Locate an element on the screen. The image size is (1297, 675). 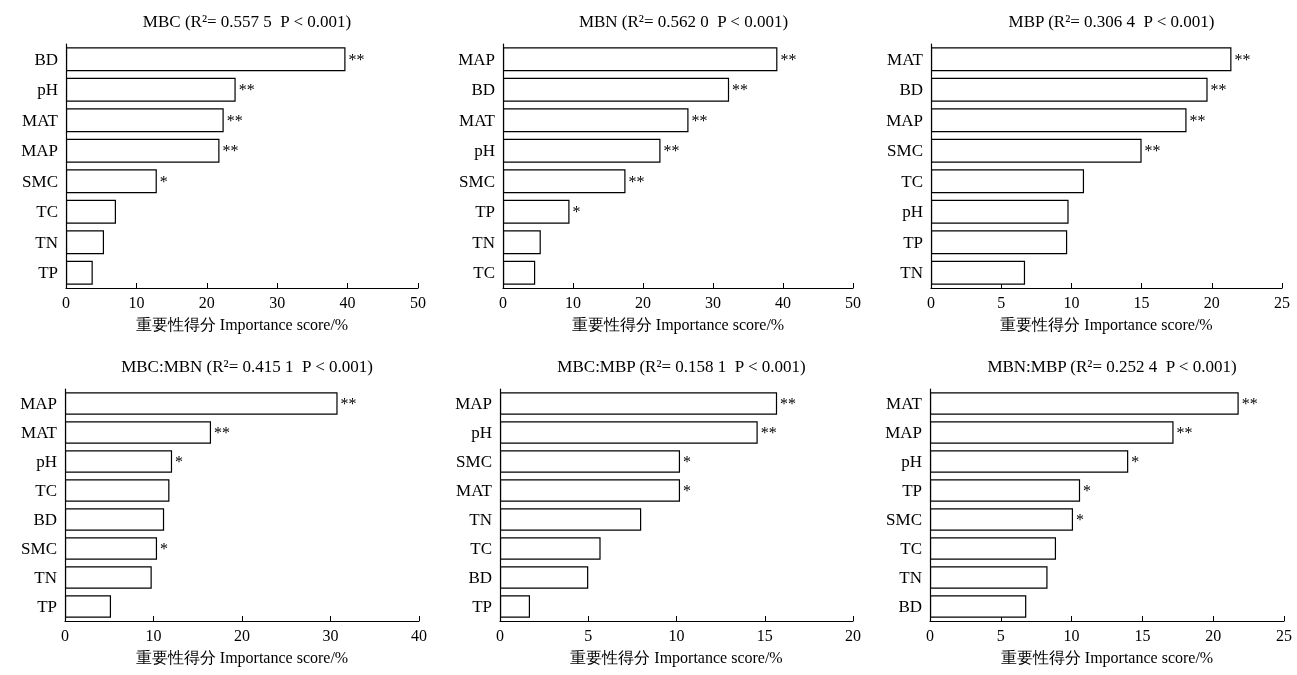
chart-title: MBC:MBN (R²= 0.415 1 P < 0.001) is located at coordinates (247, 366).